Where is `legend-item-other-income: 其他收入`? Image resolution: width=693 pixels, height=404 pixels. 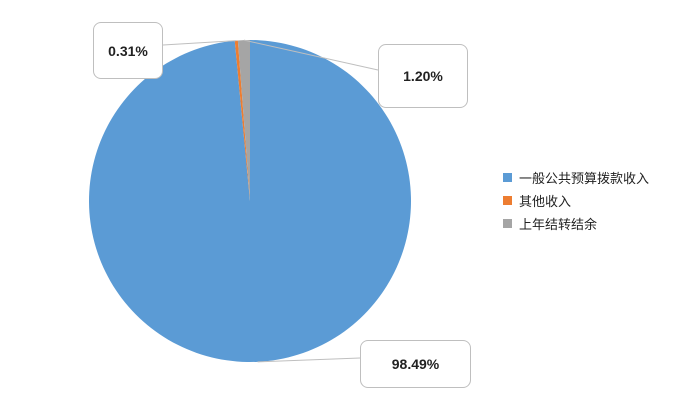
legend-item-other-income: 其他收入 is located at coordinates (576, 200).